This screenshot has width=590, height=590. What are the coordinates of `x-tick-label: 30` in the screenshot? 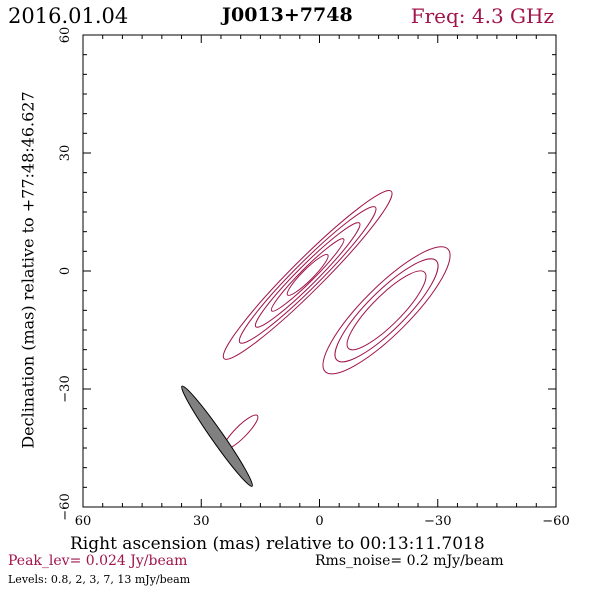 It's located at (201, 521).